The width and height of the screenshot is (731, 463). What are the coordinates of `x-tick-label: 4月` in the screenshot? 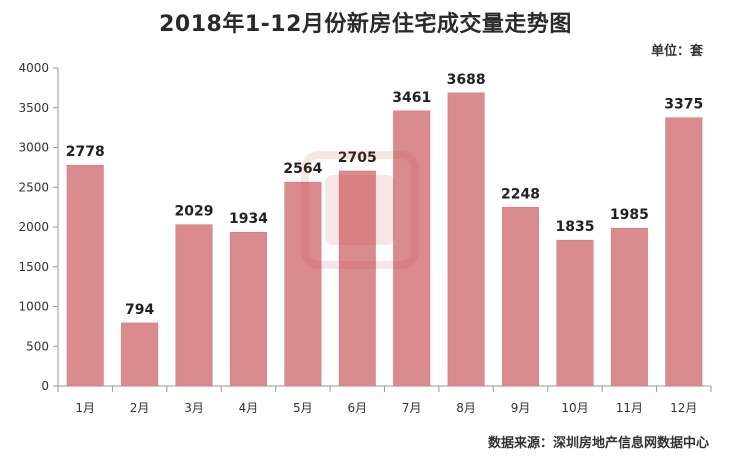 It's located at (249, 408).